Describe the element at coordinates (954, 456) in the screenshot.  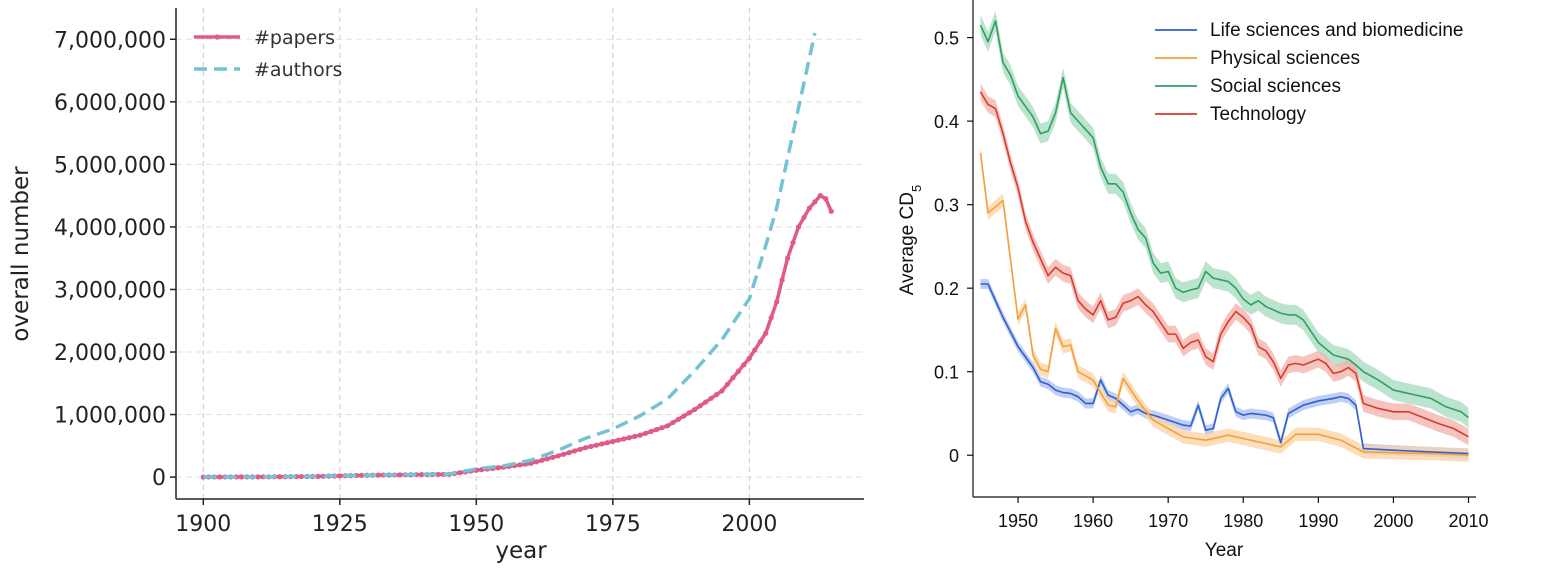
I see `right-y-tick-label: 0` at that location.